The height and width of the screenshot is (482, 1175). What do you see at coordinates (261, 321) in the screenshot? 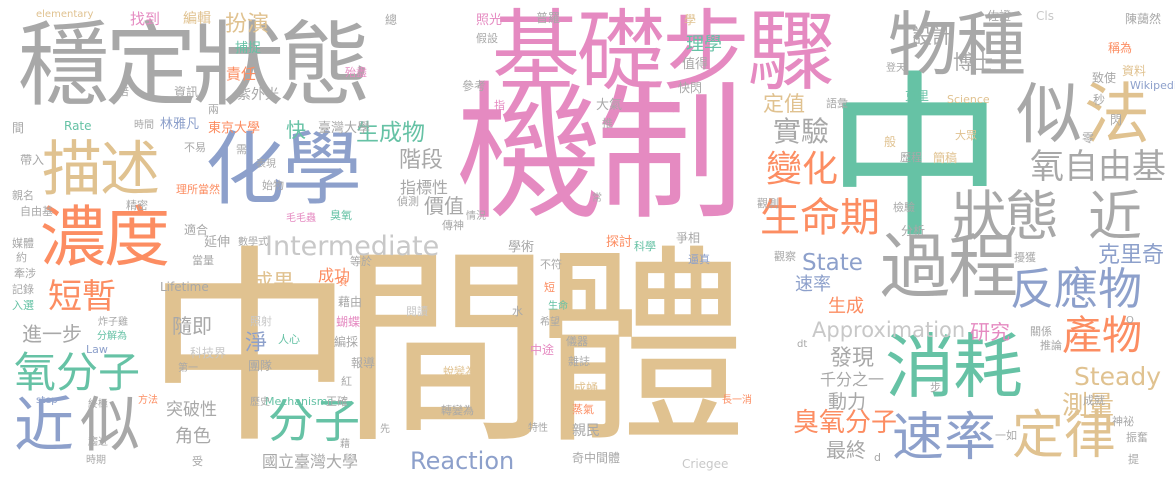
I see `word-kejijie: 照射` at bounding box center [261, 321].